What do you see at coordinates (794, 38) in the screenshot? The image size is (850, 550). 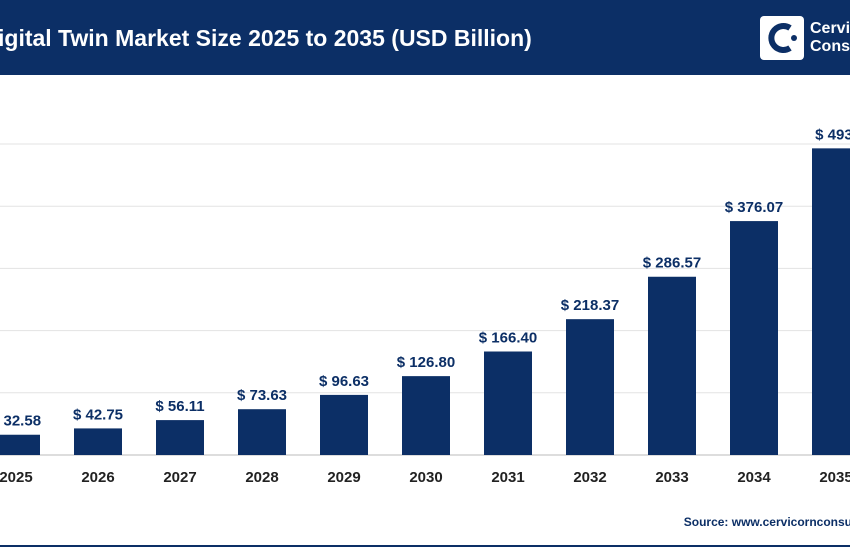 I see `logo-dot` at bounding box center [794, 38].